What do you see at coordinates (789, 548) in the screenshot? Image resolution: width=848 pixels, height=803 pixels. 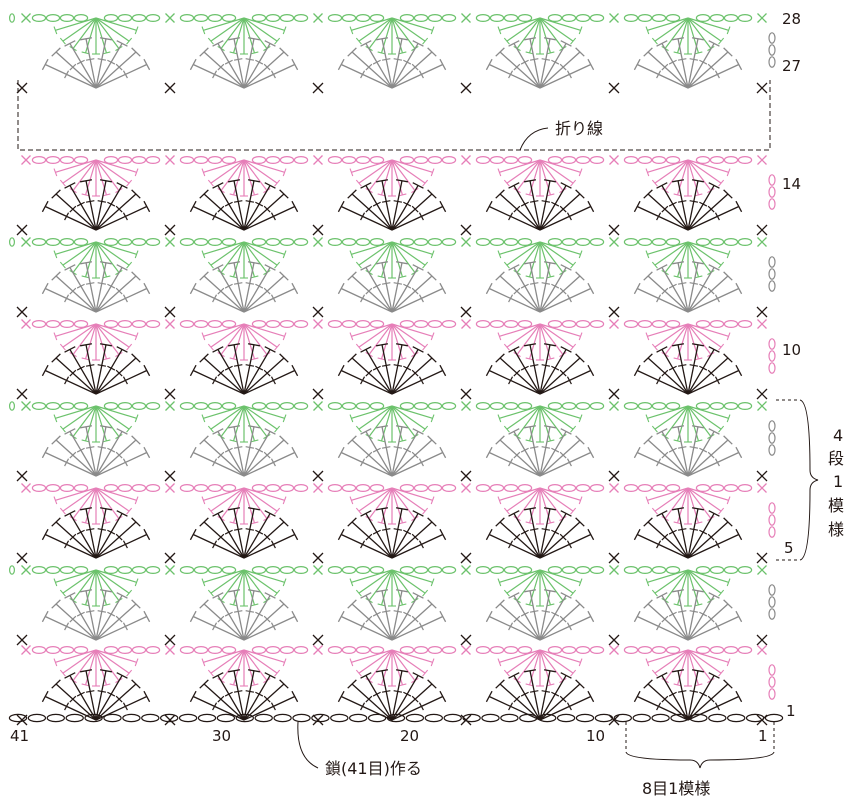 I see `row-label-5: 5` at bounding box center [789, 548].